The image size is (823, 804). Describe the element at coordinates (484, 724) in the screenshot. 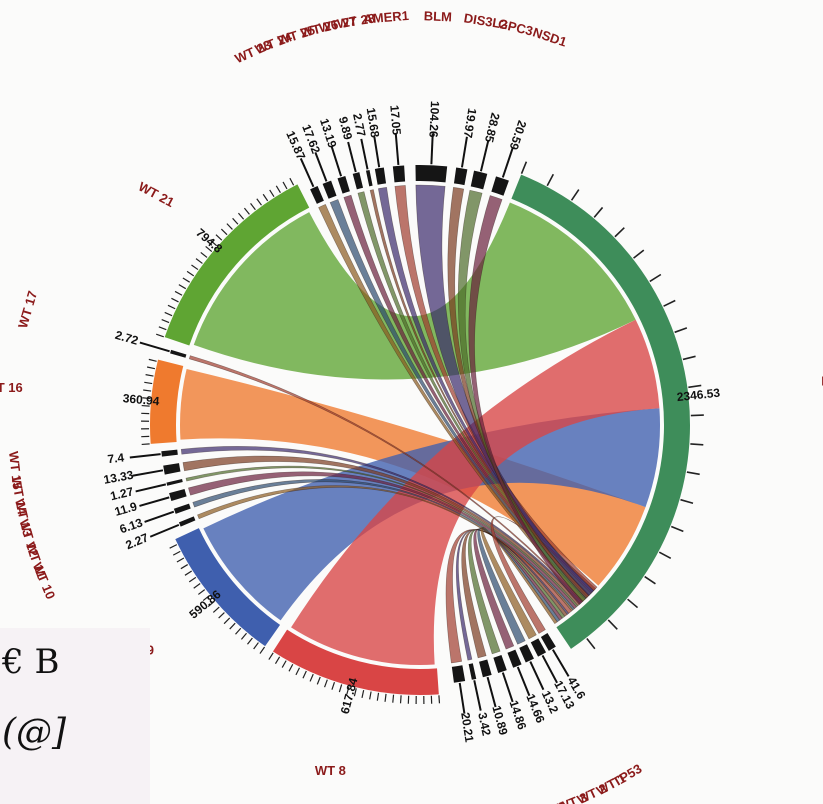

I see `segment-value-wt-6: 3.42` at that location.